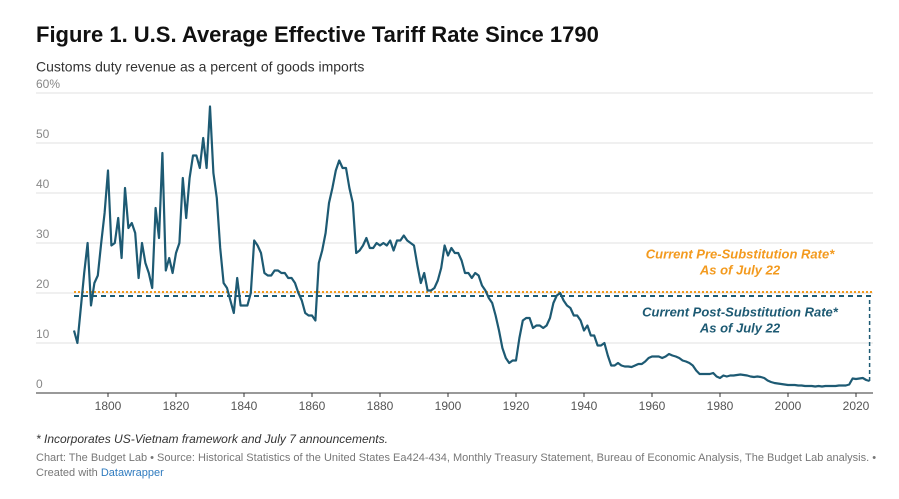 The image size is (899, 499). What do you see at coordinates (176, 406) in the screenshot?
I see `x-tick-label: 1820` at bounding box center [176, 406].